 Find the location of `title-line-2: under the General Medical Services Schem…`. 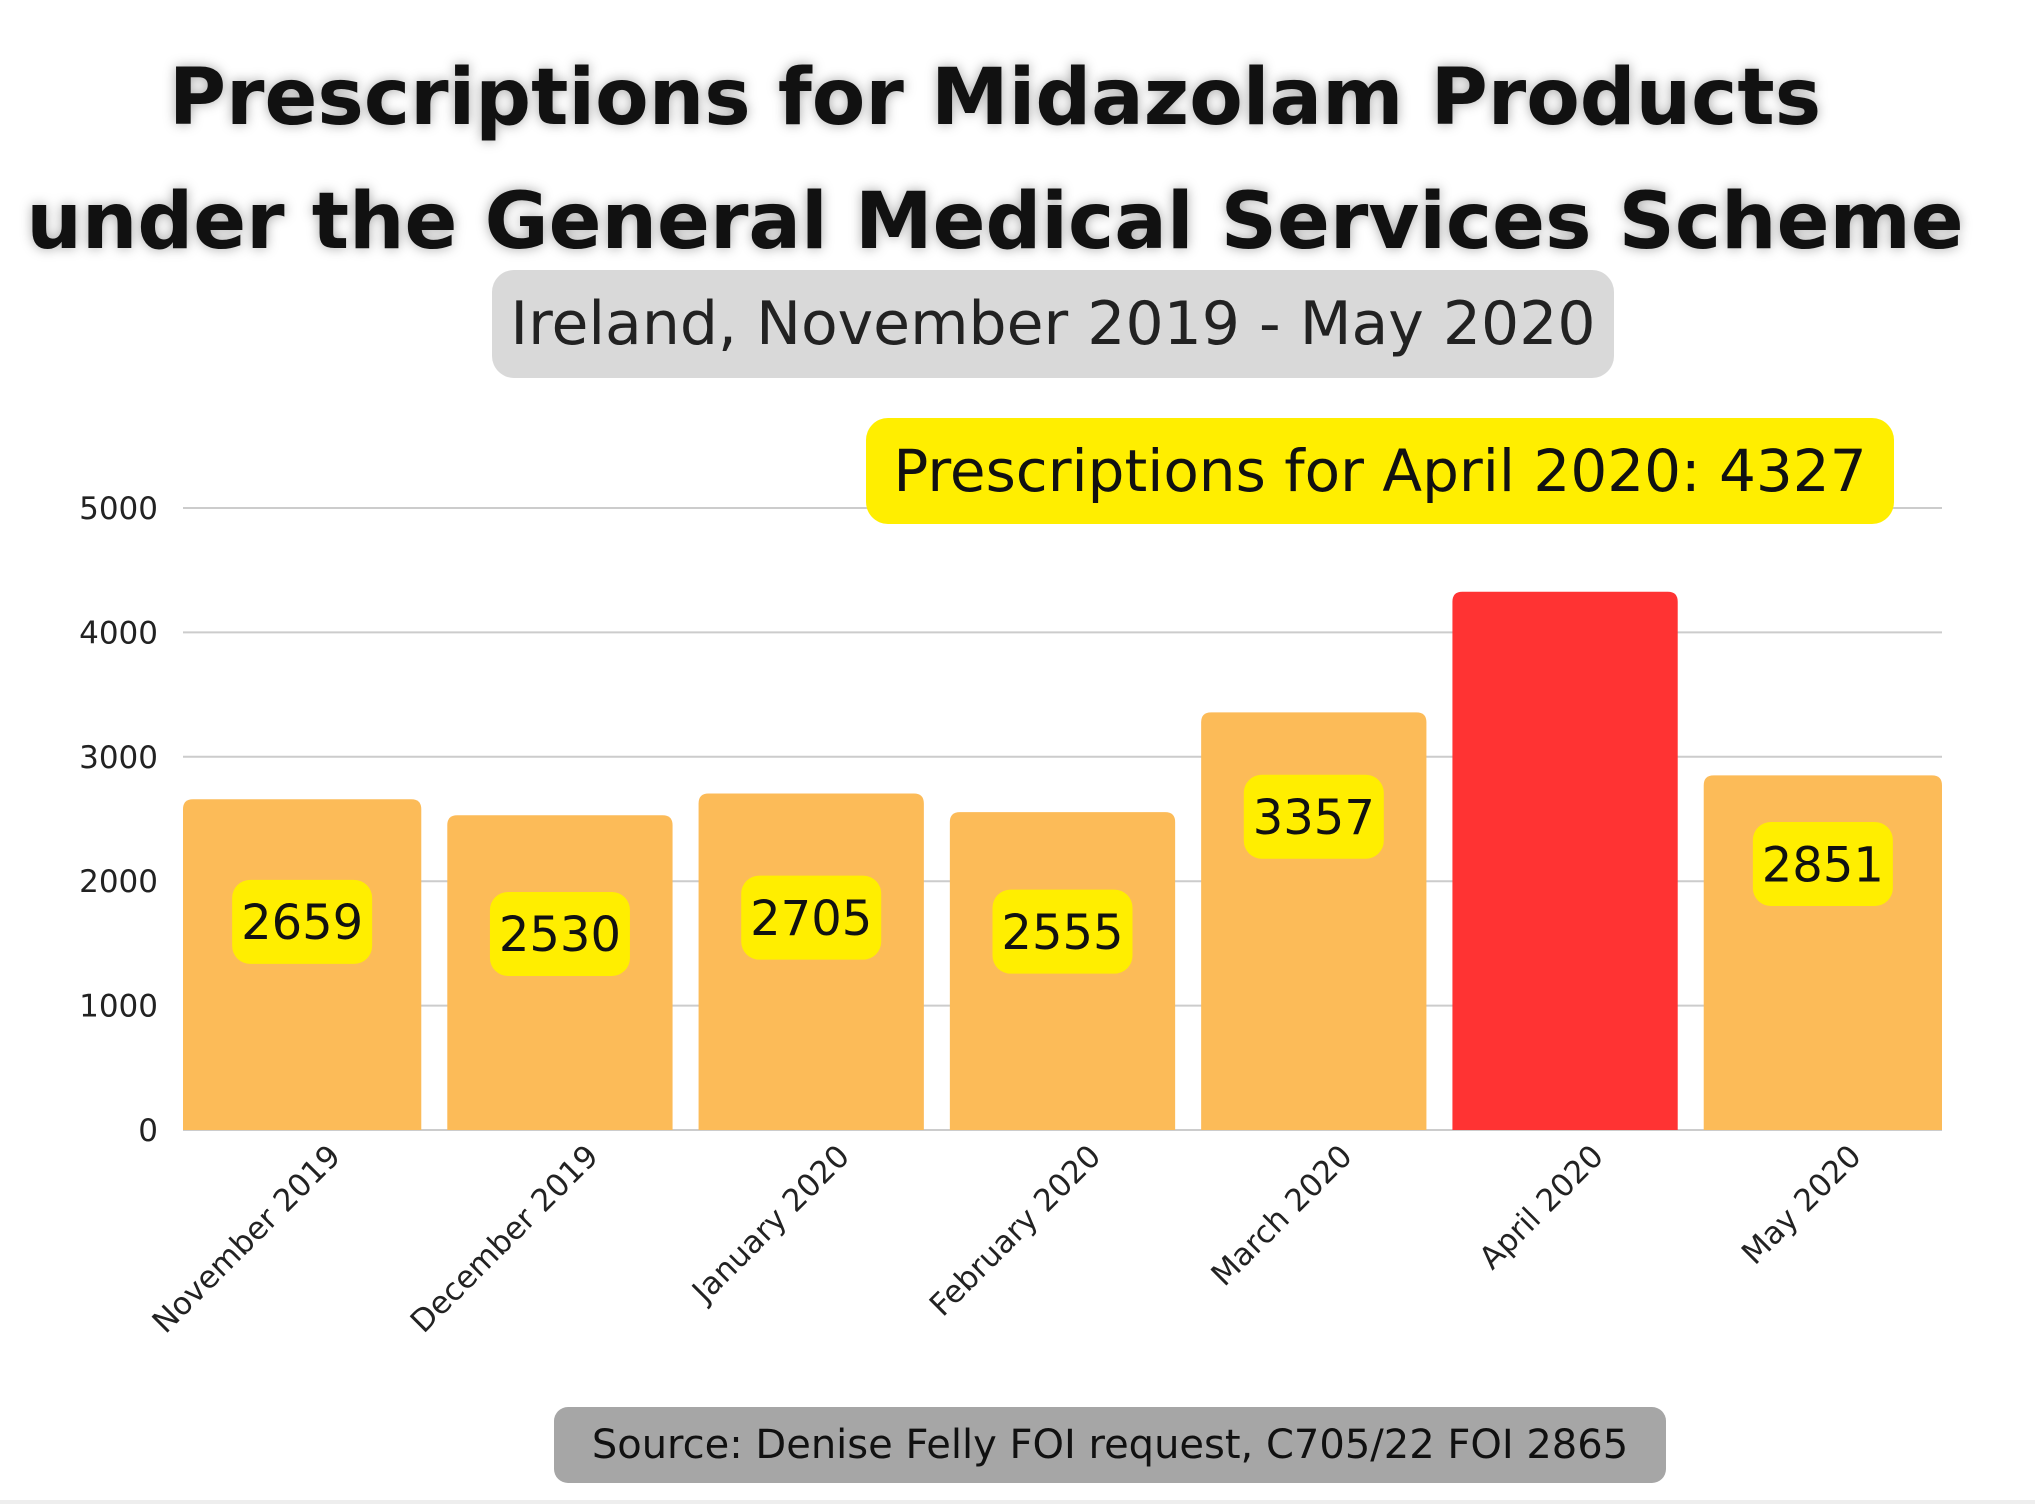

title-line-2: under the General Medical Services Schem… is located at coordinates (995, 222).